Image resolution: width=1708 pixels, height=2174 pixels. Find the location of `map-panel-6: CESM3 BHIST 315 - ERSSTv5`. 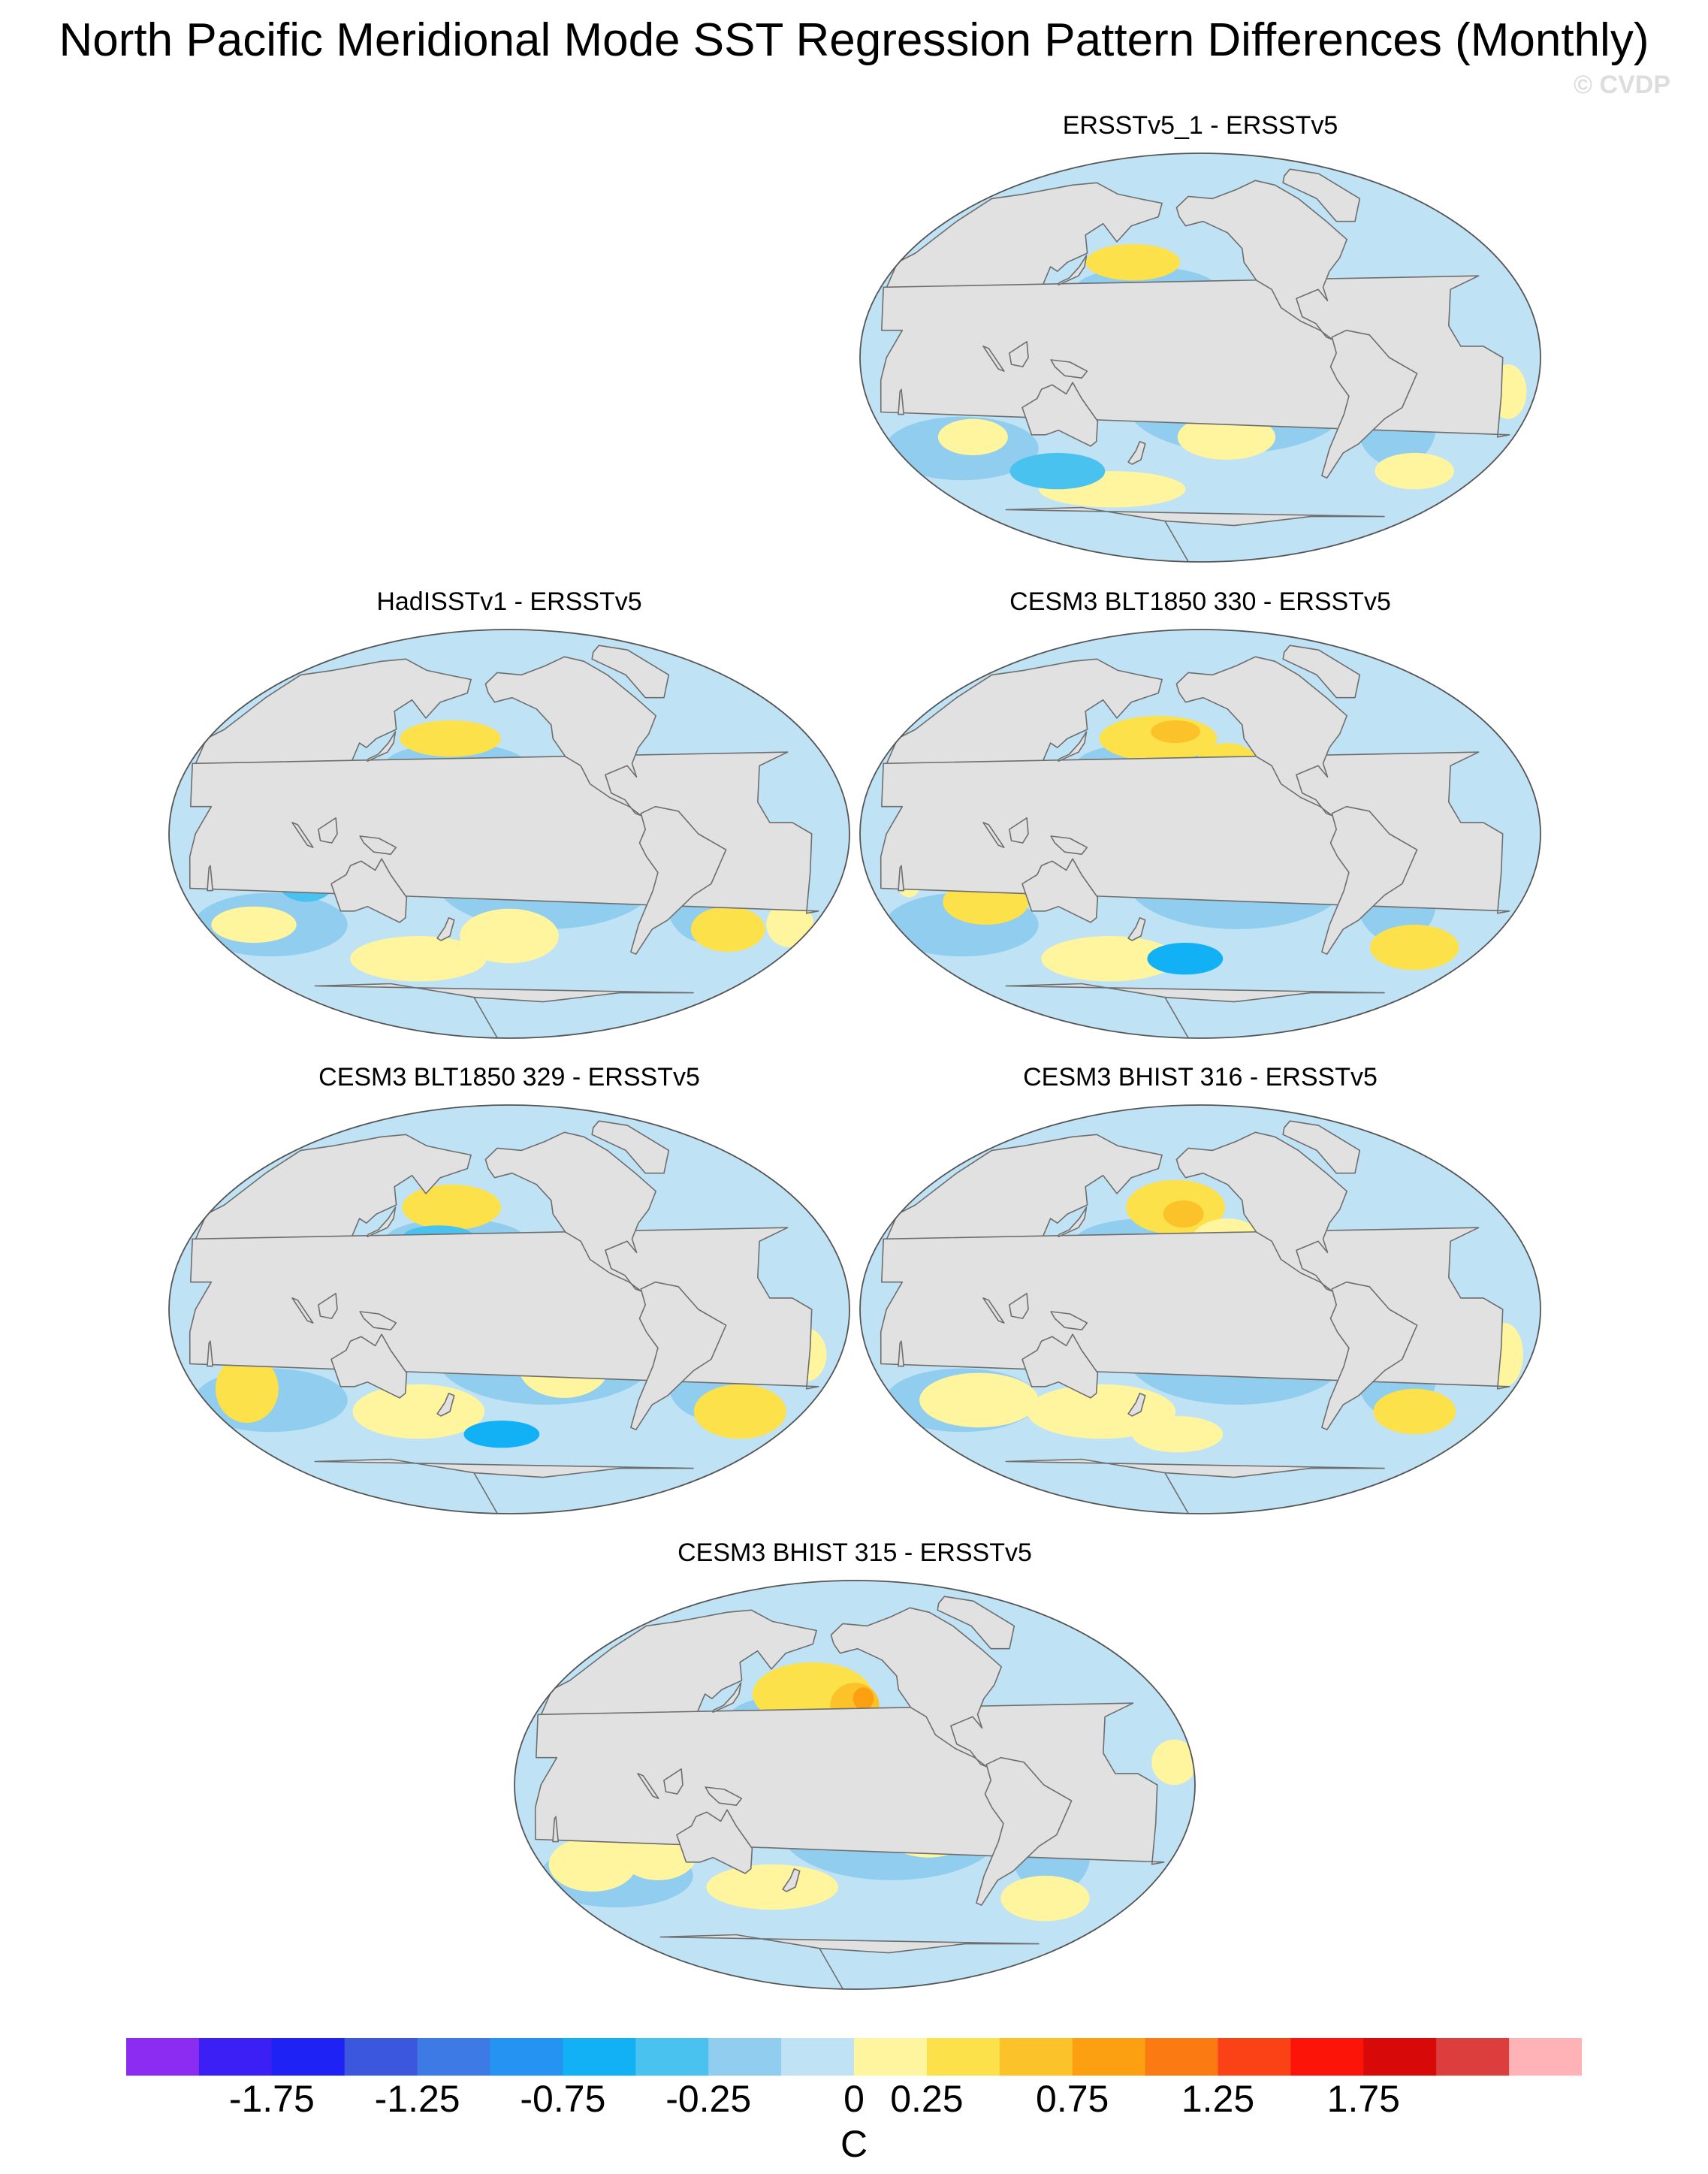

map-panel-6: CESM3 BHIST 315 - ERSSTv5 is located at coordinates (855, 1773).